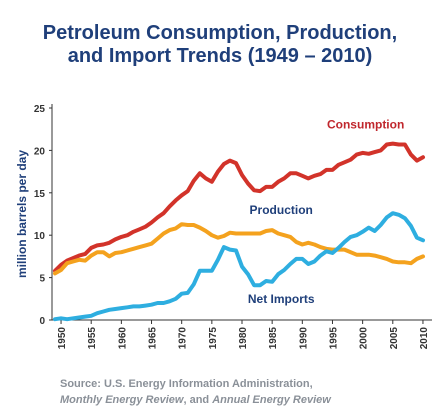 Image resolution: width=440 pixels, height=417 pixels. Describe the element at coordinates (243, 338) in the screenshot. I see `x-tick-label: 1980` at that location.